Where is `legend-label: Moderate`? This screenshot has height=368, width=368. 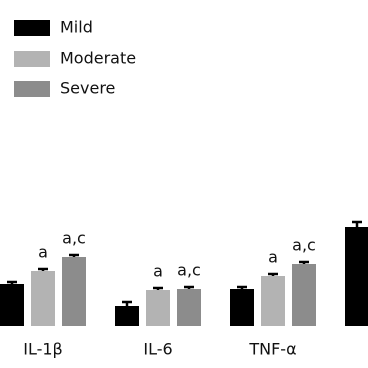
legend-label: Moderate is located at coordinates (98, 58).